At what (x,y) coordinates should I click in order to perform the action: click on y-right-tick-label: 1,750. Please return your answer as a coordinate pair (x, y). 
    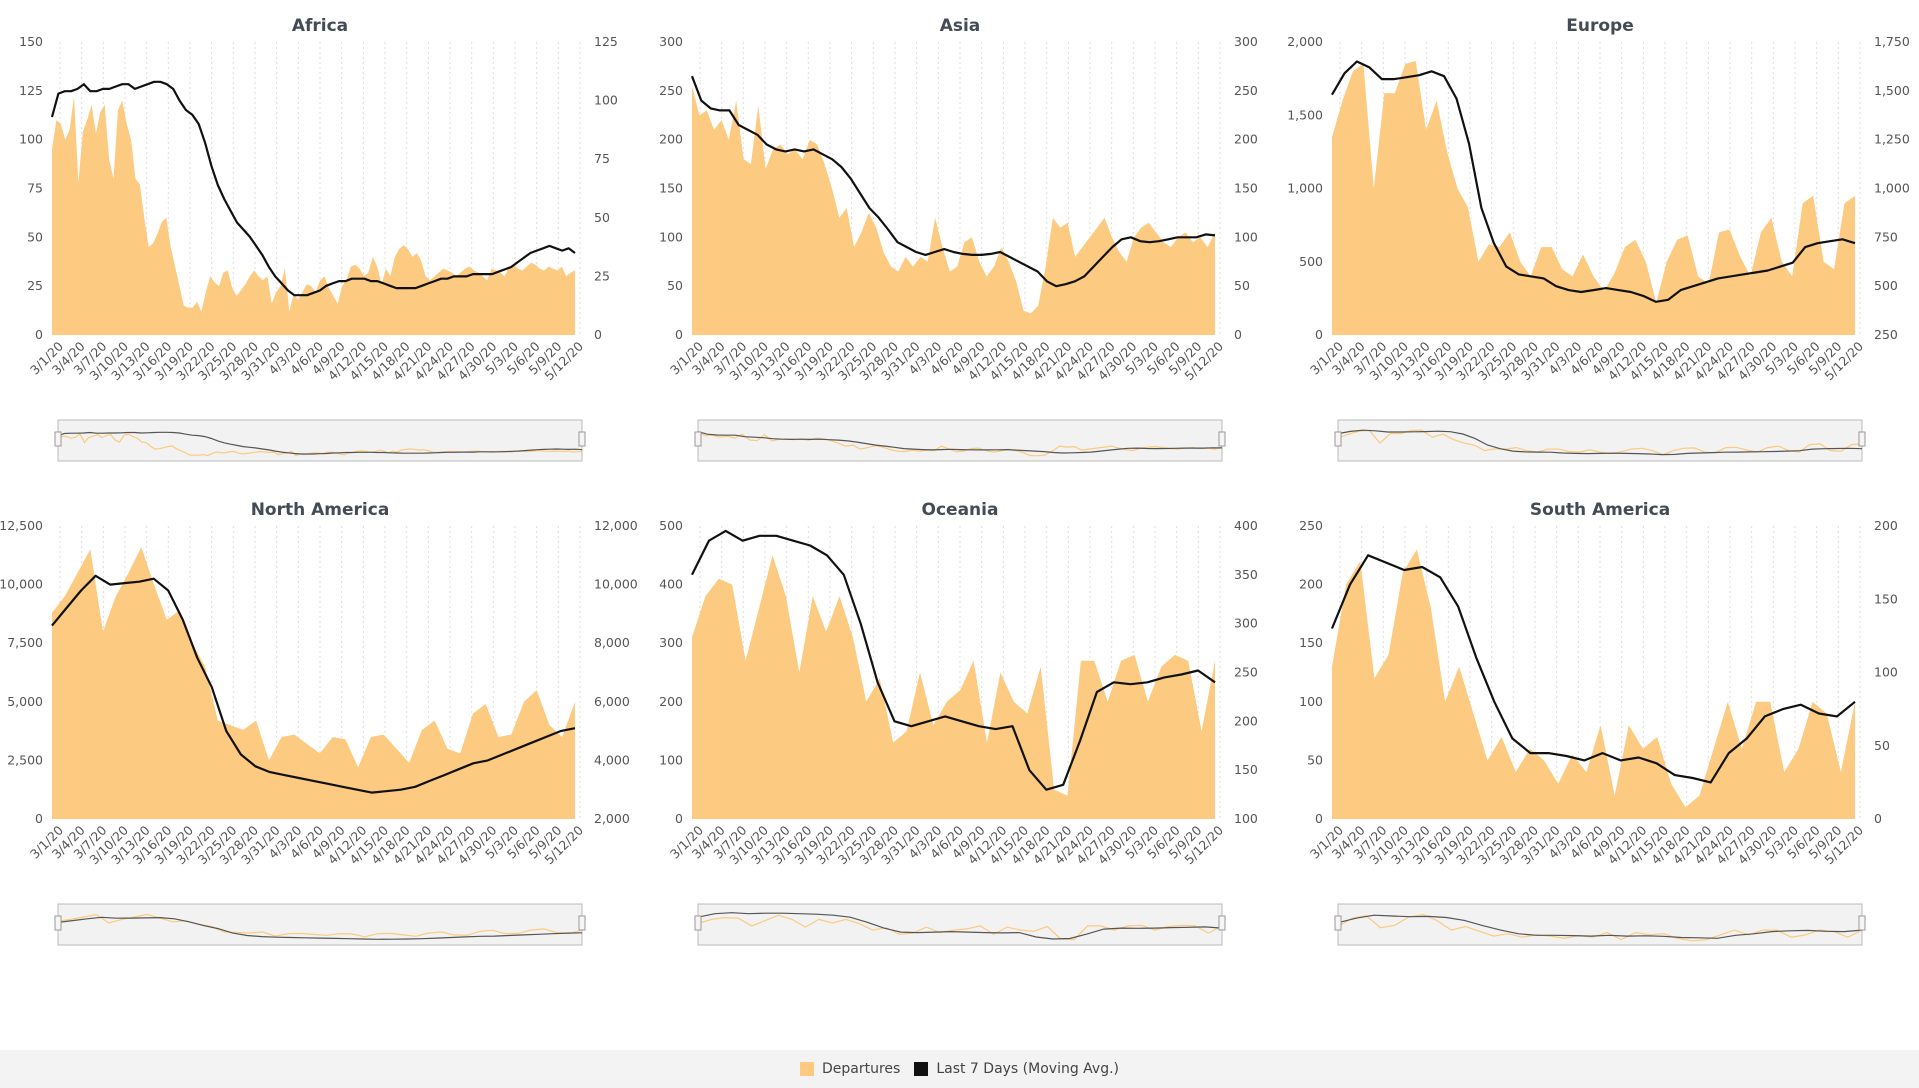
    Looking at the image, I should click on (1892, 41).